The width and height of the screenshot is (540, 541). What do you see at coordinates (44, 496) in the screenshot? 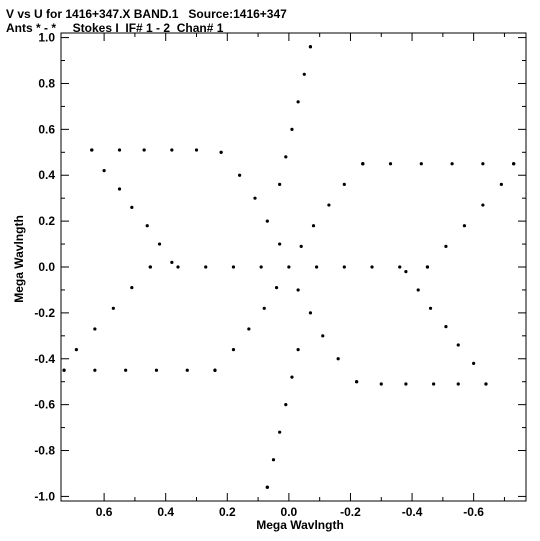
I see `y-tick-label: -1.0` at bounding box center [44, 496].